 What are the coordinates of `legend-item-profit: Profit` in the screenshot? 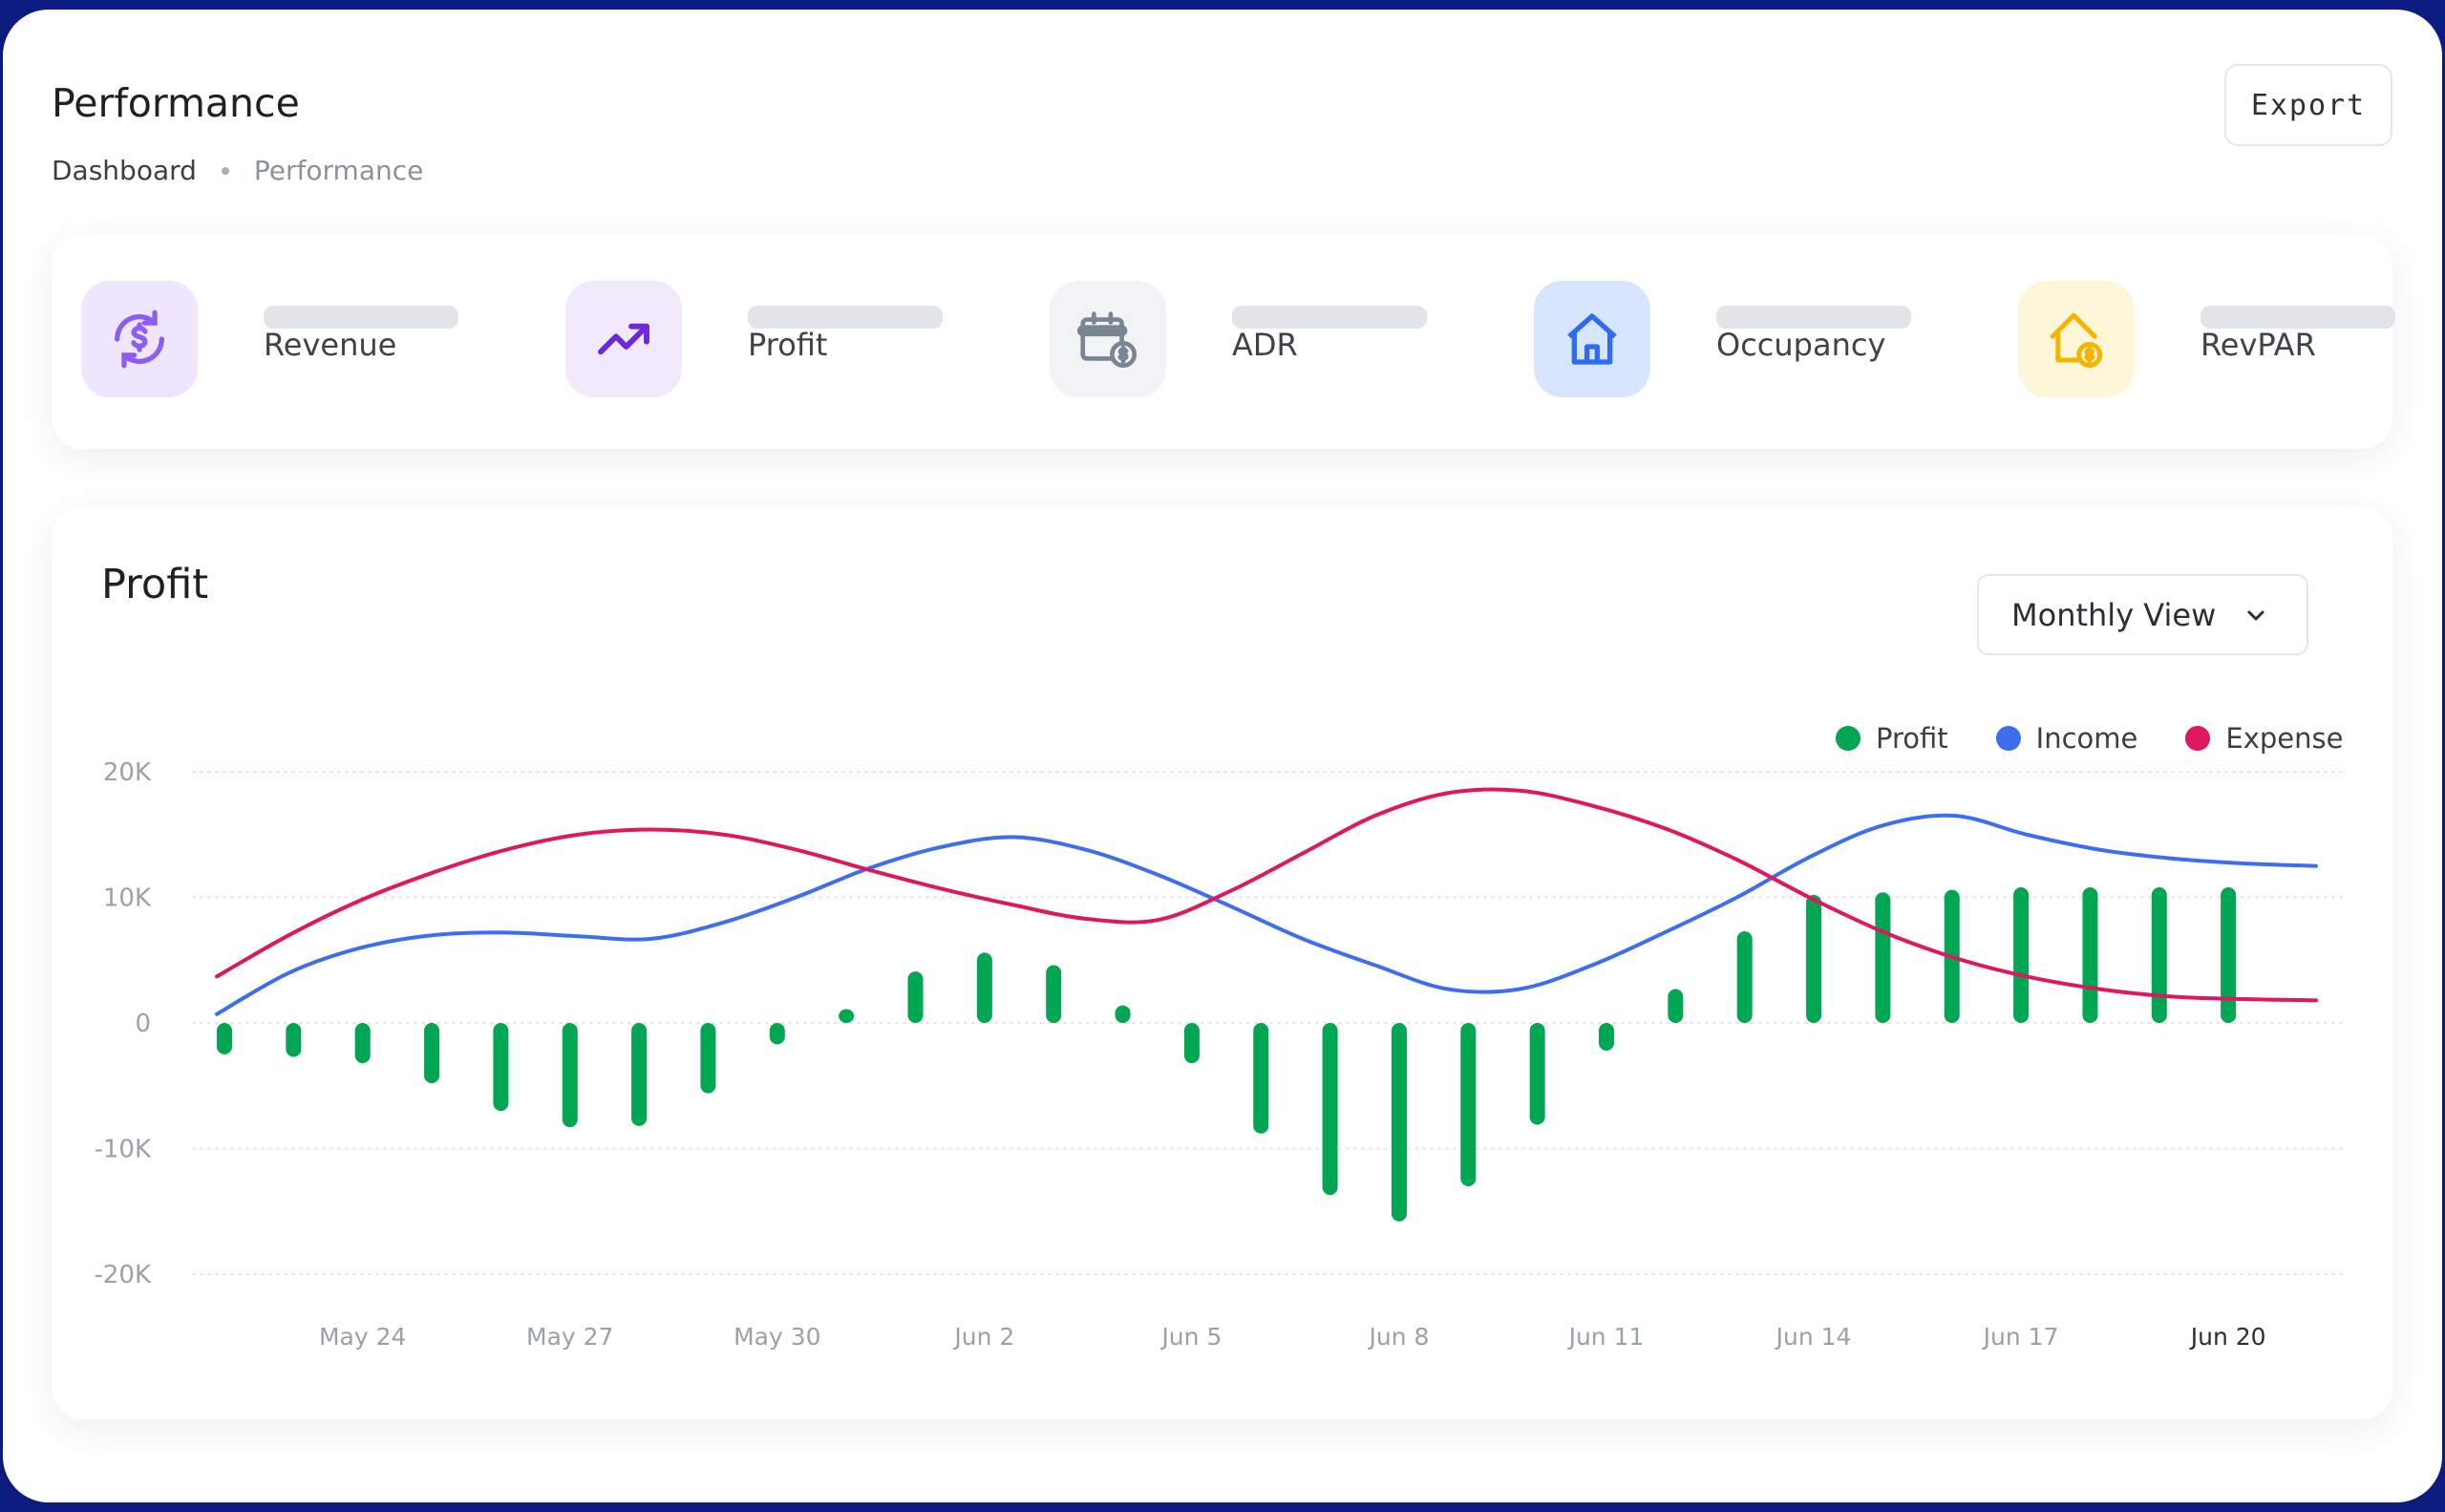 It's located at (1892, 738).